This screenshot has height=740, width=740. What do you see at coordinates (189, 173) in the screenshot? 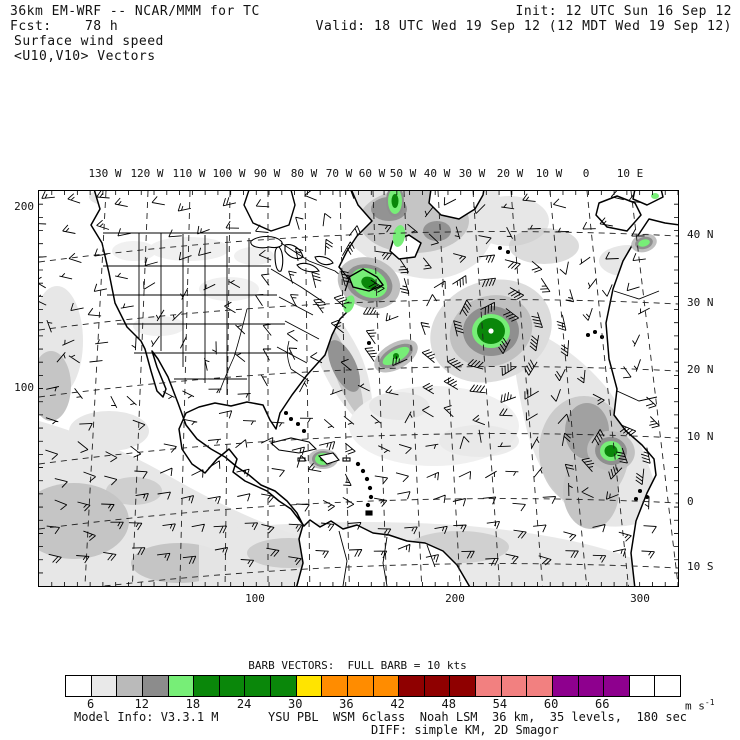
I see `lon-label: 110 W` at bounding box center [189, 173].